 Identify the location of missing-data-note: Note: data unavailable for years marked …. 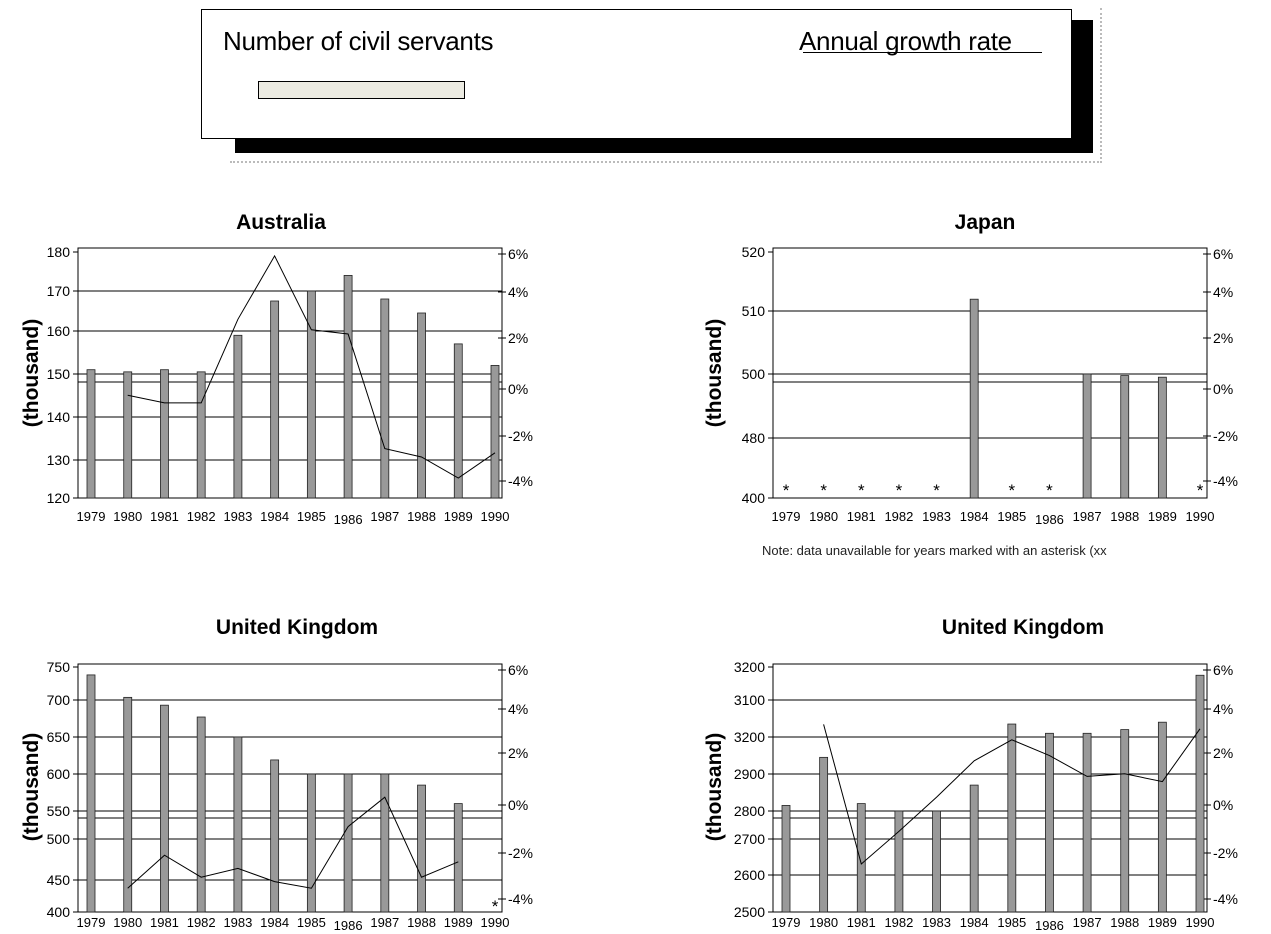
(934, 550).